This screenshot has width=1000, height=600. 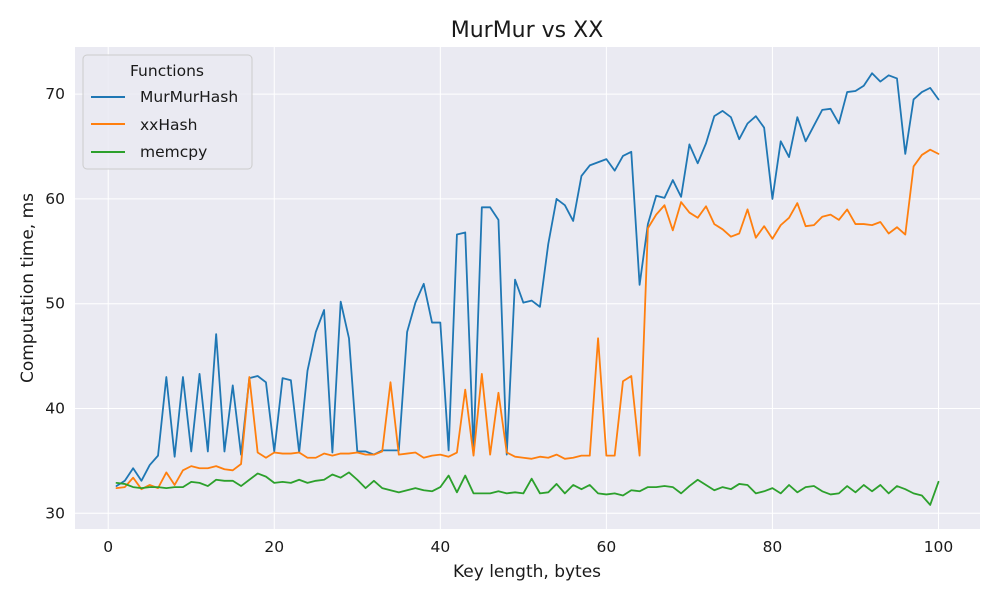 I want to click on y-tick-label: 30, so click(x=55, y=513).